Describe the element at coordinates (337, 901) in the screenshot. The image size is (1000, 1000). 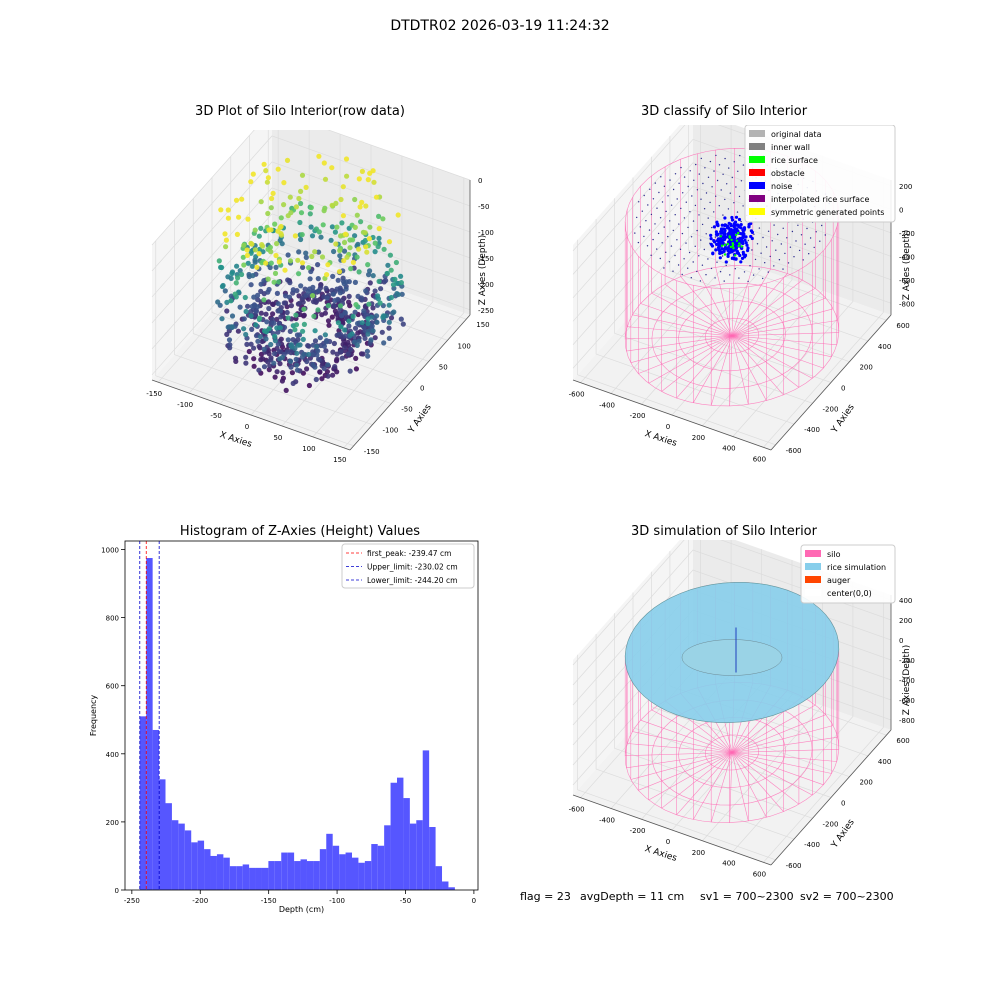
I see `x-tick-label: -100` at that location.